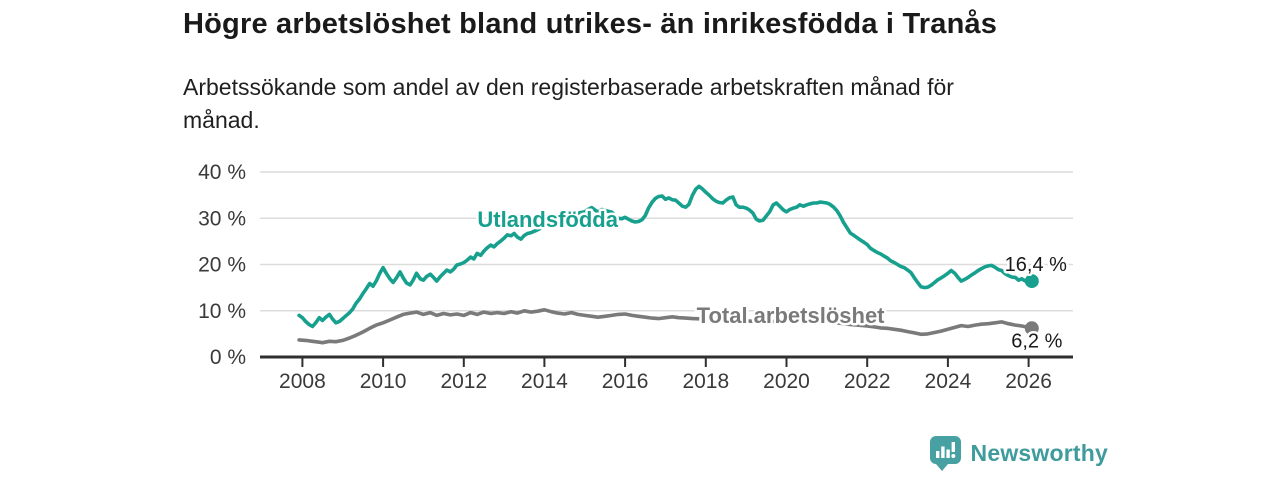 Image resolution: width=1280 pixels, height=480 pixels. Describe the element at coordinates (948, 381) in the screenshot. I see `x-tick-label: 2024` at that location.